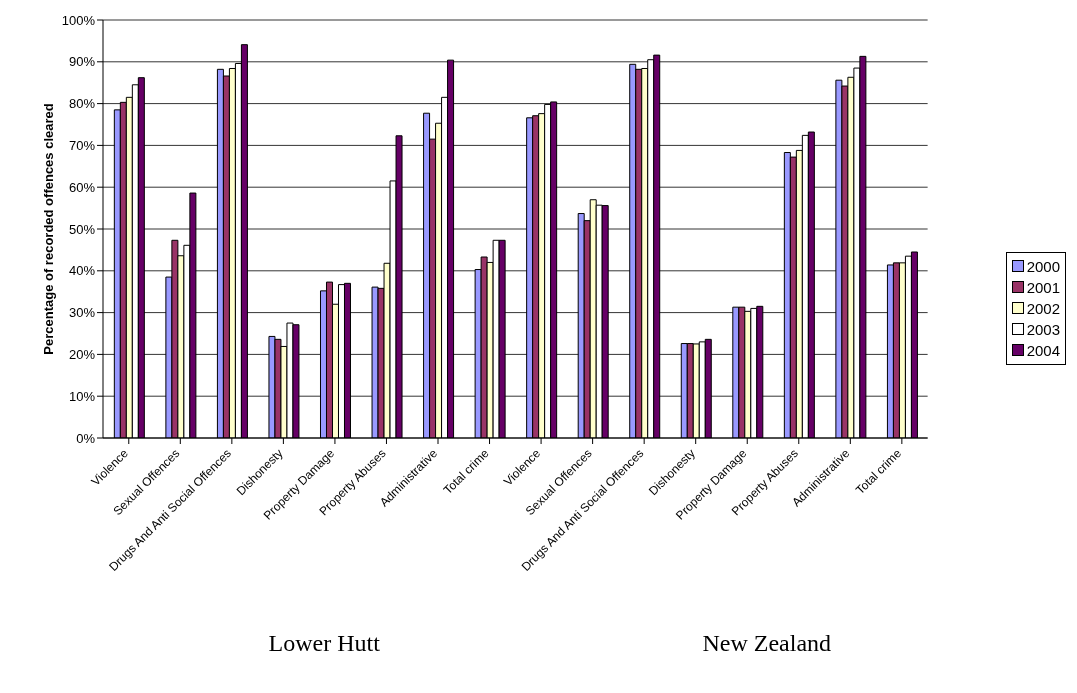 The height and width of the screenshot is (693, 1077). Describe the element at coordinates (78, 20) in the screenshot. I see `y-tick-label: 100%` at that location.